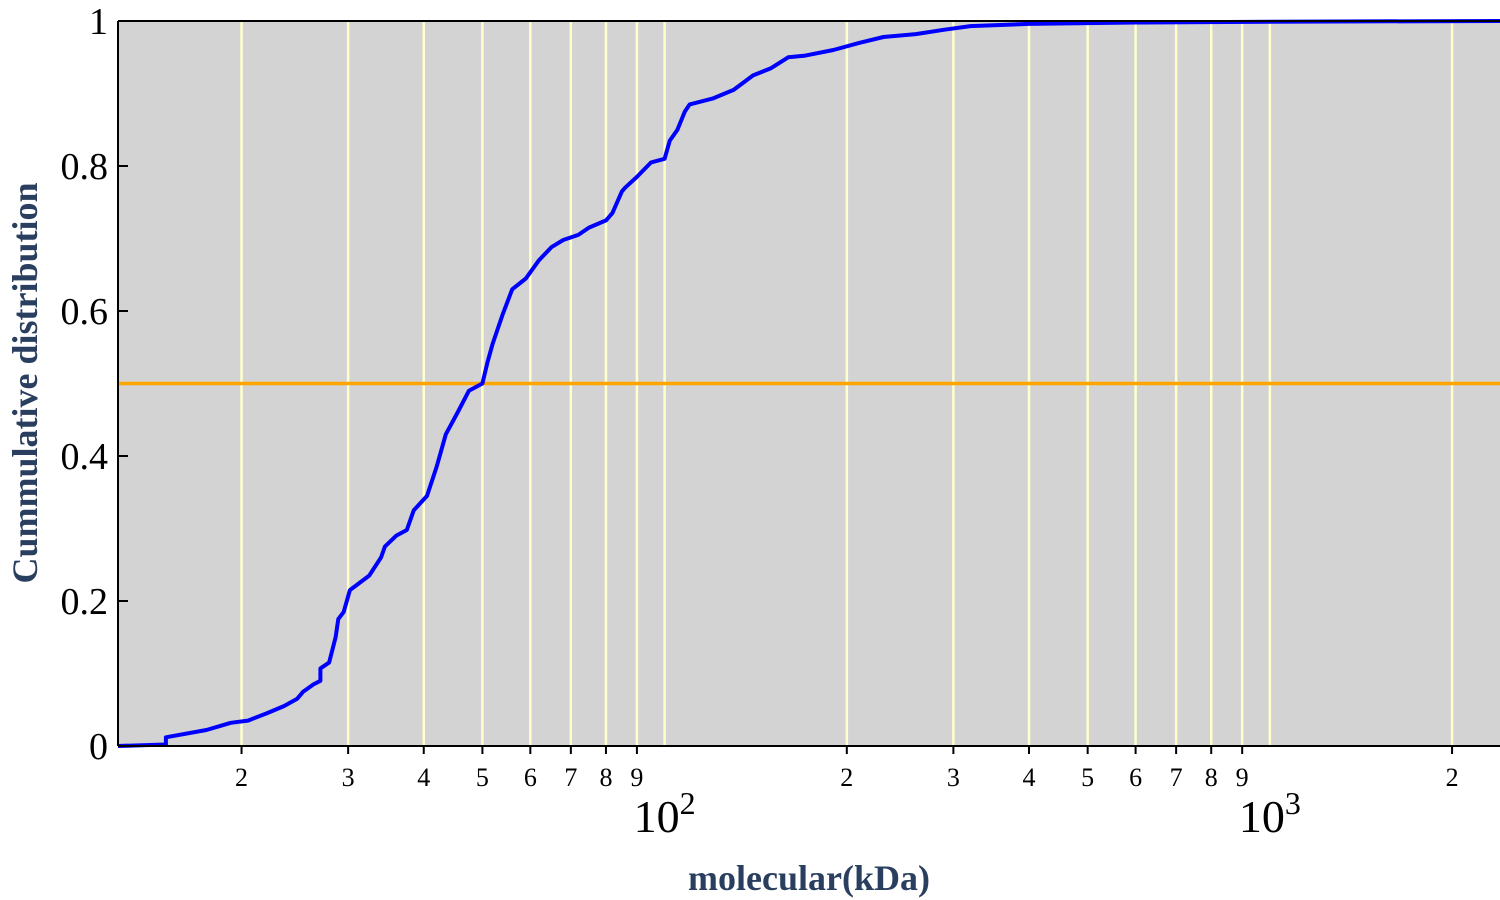 Image resolution: width=1500 pixels, height=900 pixels. I want to click on y-tick-label: 0.2, so click(85, 602).